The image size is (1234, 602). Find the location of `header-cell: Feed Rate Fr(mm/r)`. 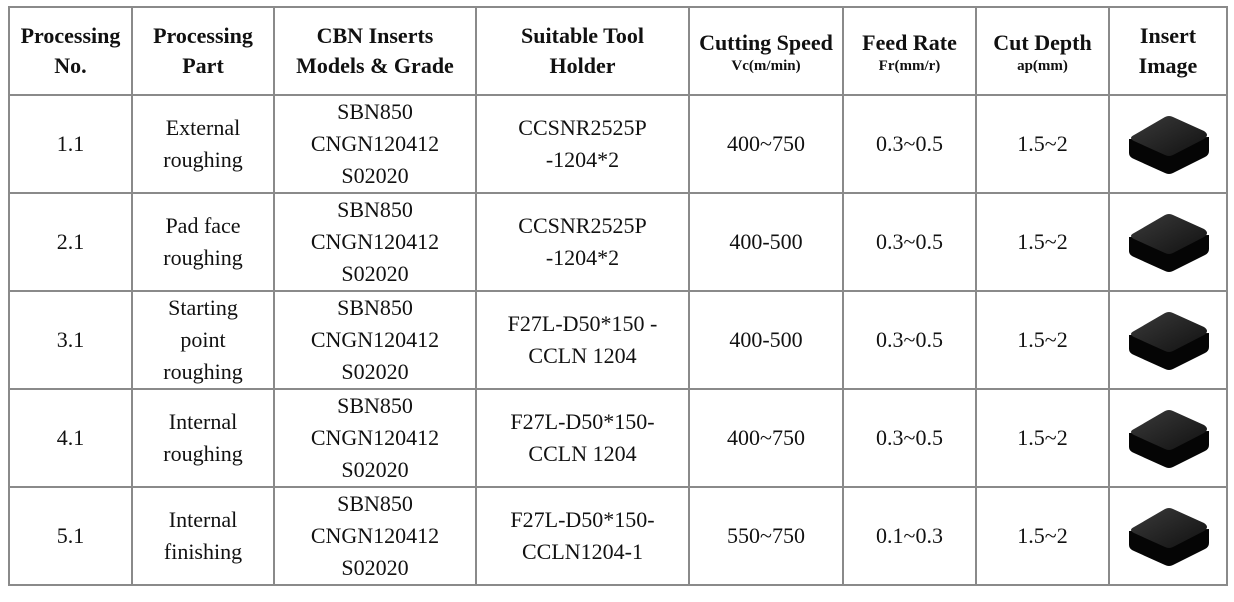

header-cell: Feed Rate Fr(mm/r) is located at coordinates (909, 51).